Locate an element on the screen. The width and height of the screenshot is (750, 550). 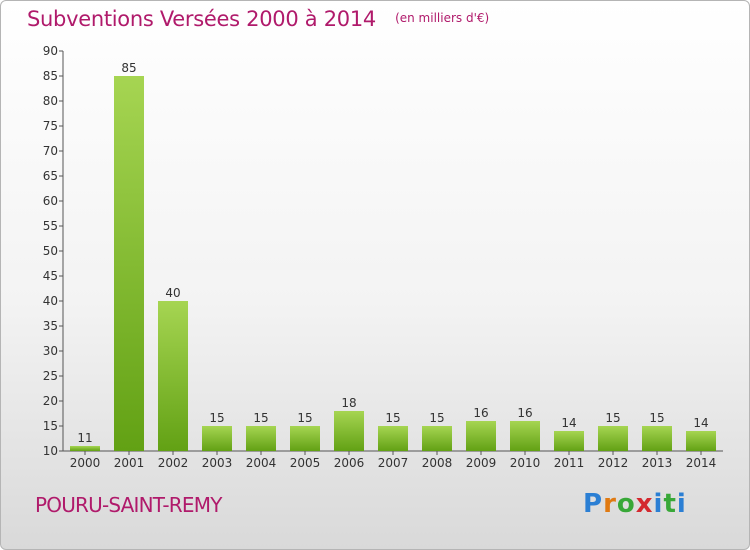
data-label: 18 is located at coordinates (348, 403).